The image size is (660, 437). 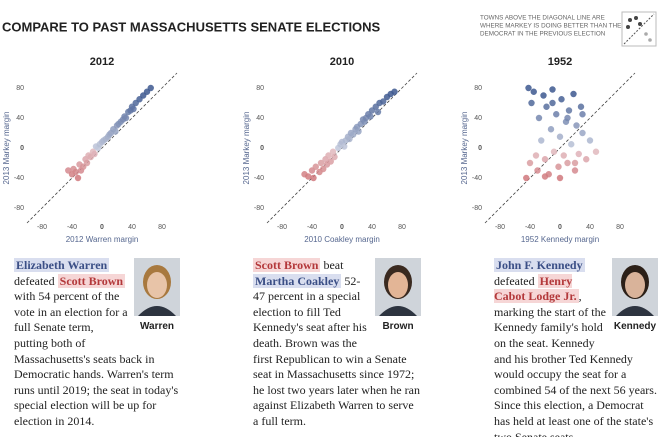 I want to click on x-tick-label: -40, so click(x=312, y=227).